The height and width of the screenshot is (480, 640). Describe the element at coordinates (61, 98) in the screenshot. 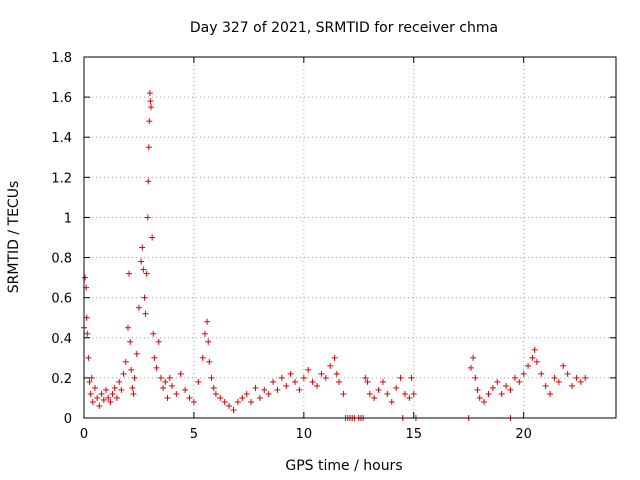

I see `y-tick-label: 1.6` at that location.